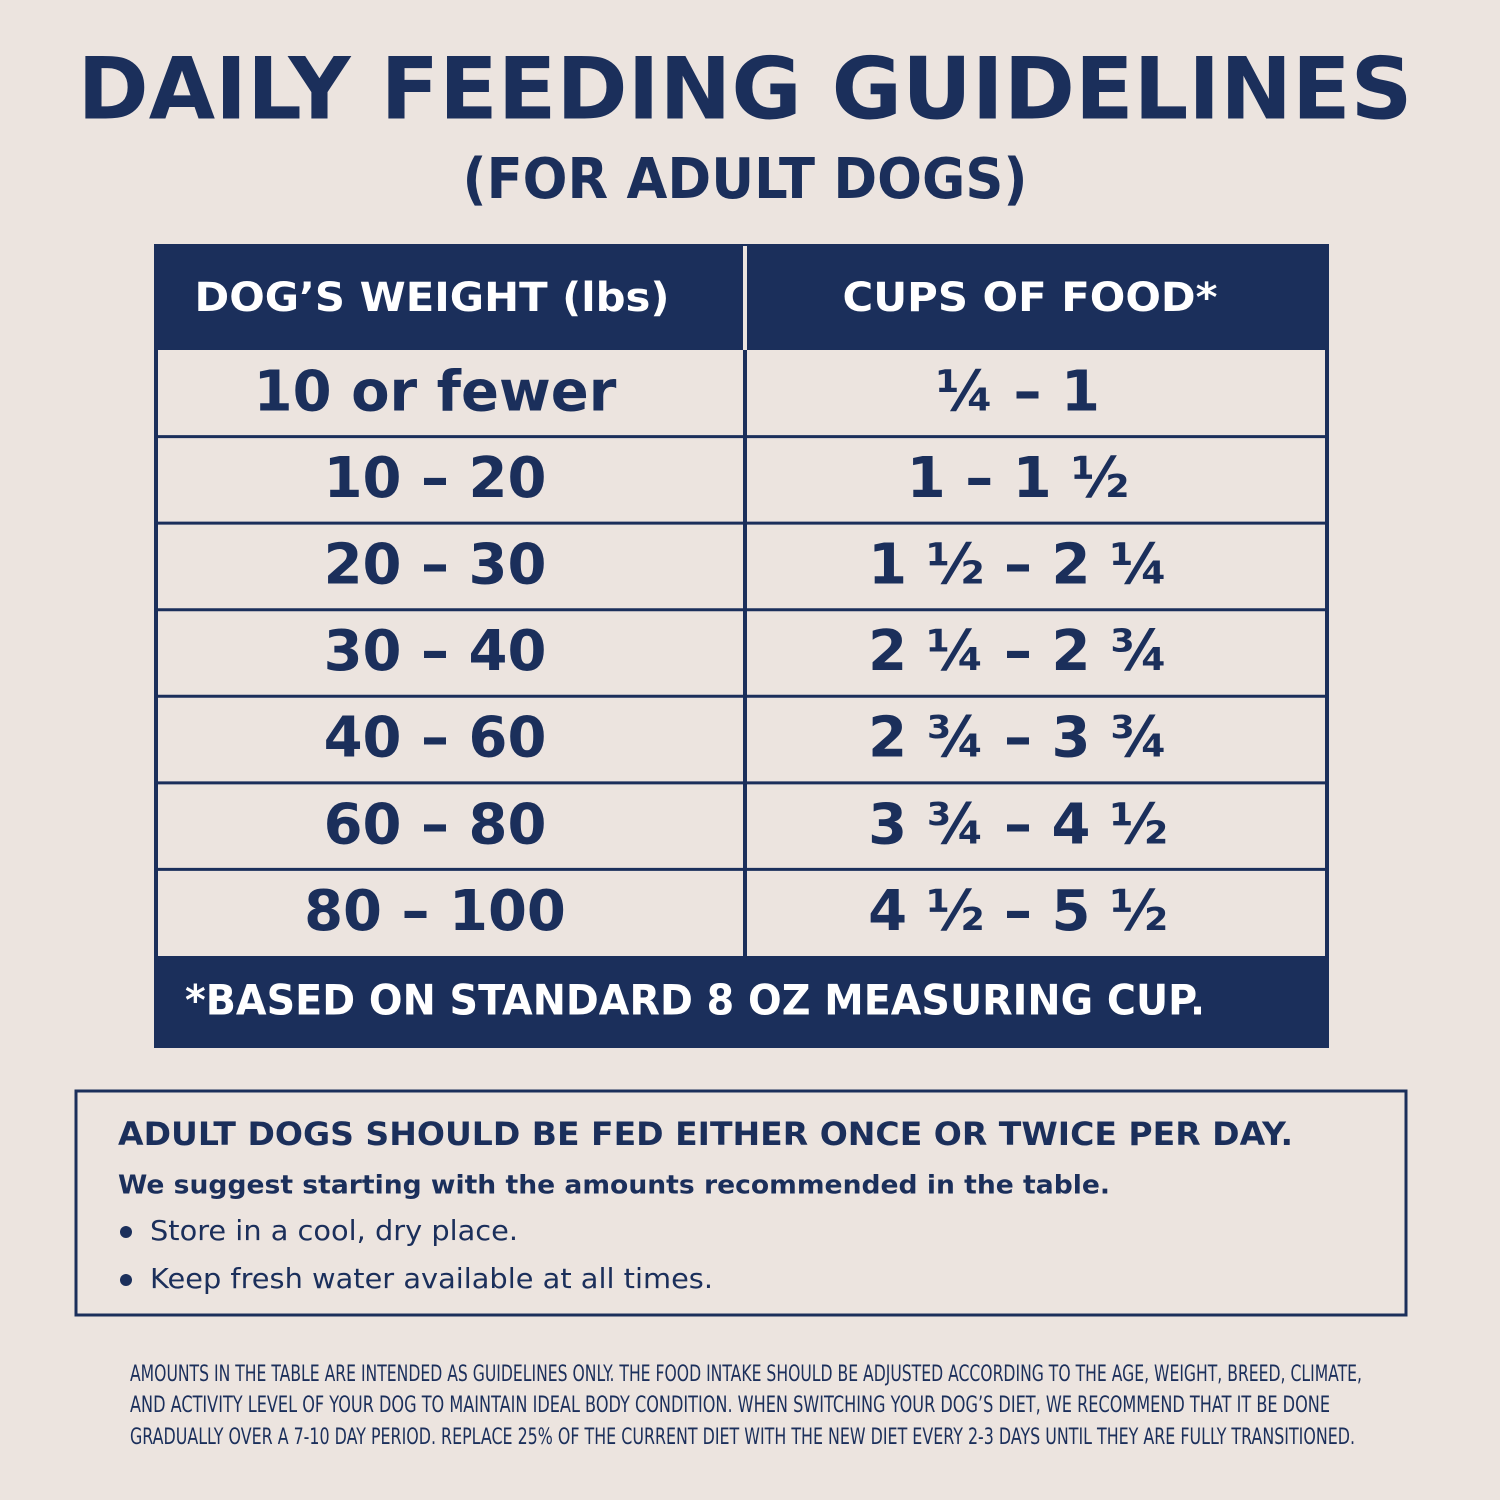 The height and width of the screenshot is (1500, 1500). What do you see at coordinates (435, 391) in the screenshot?
I see `weight-cell: 10 or fewer` at bounding box center [435, 391].